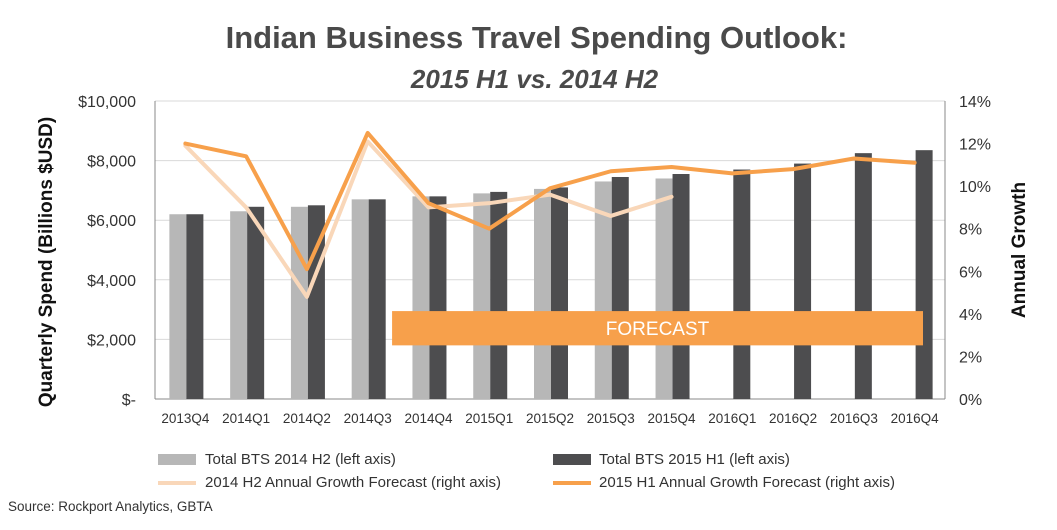  Describe the element at coordinates (536, 37) in the screenshot. I see `chart-title: Indian Business Travel Spending Outlook:` at that location.